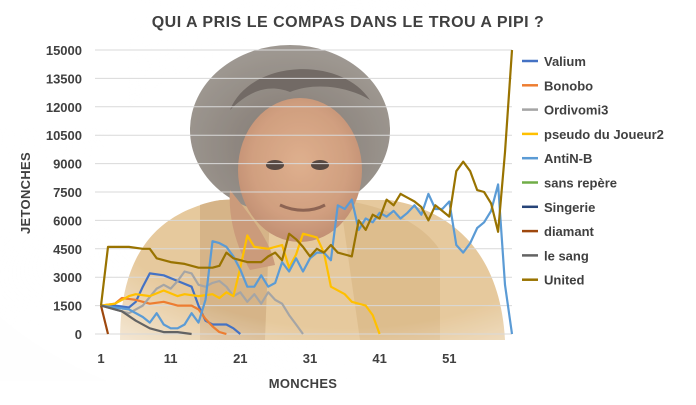 The height and width of the screenshot is (405, 696). I want to click on legend-label: AntiN-B, so click(568, 158).